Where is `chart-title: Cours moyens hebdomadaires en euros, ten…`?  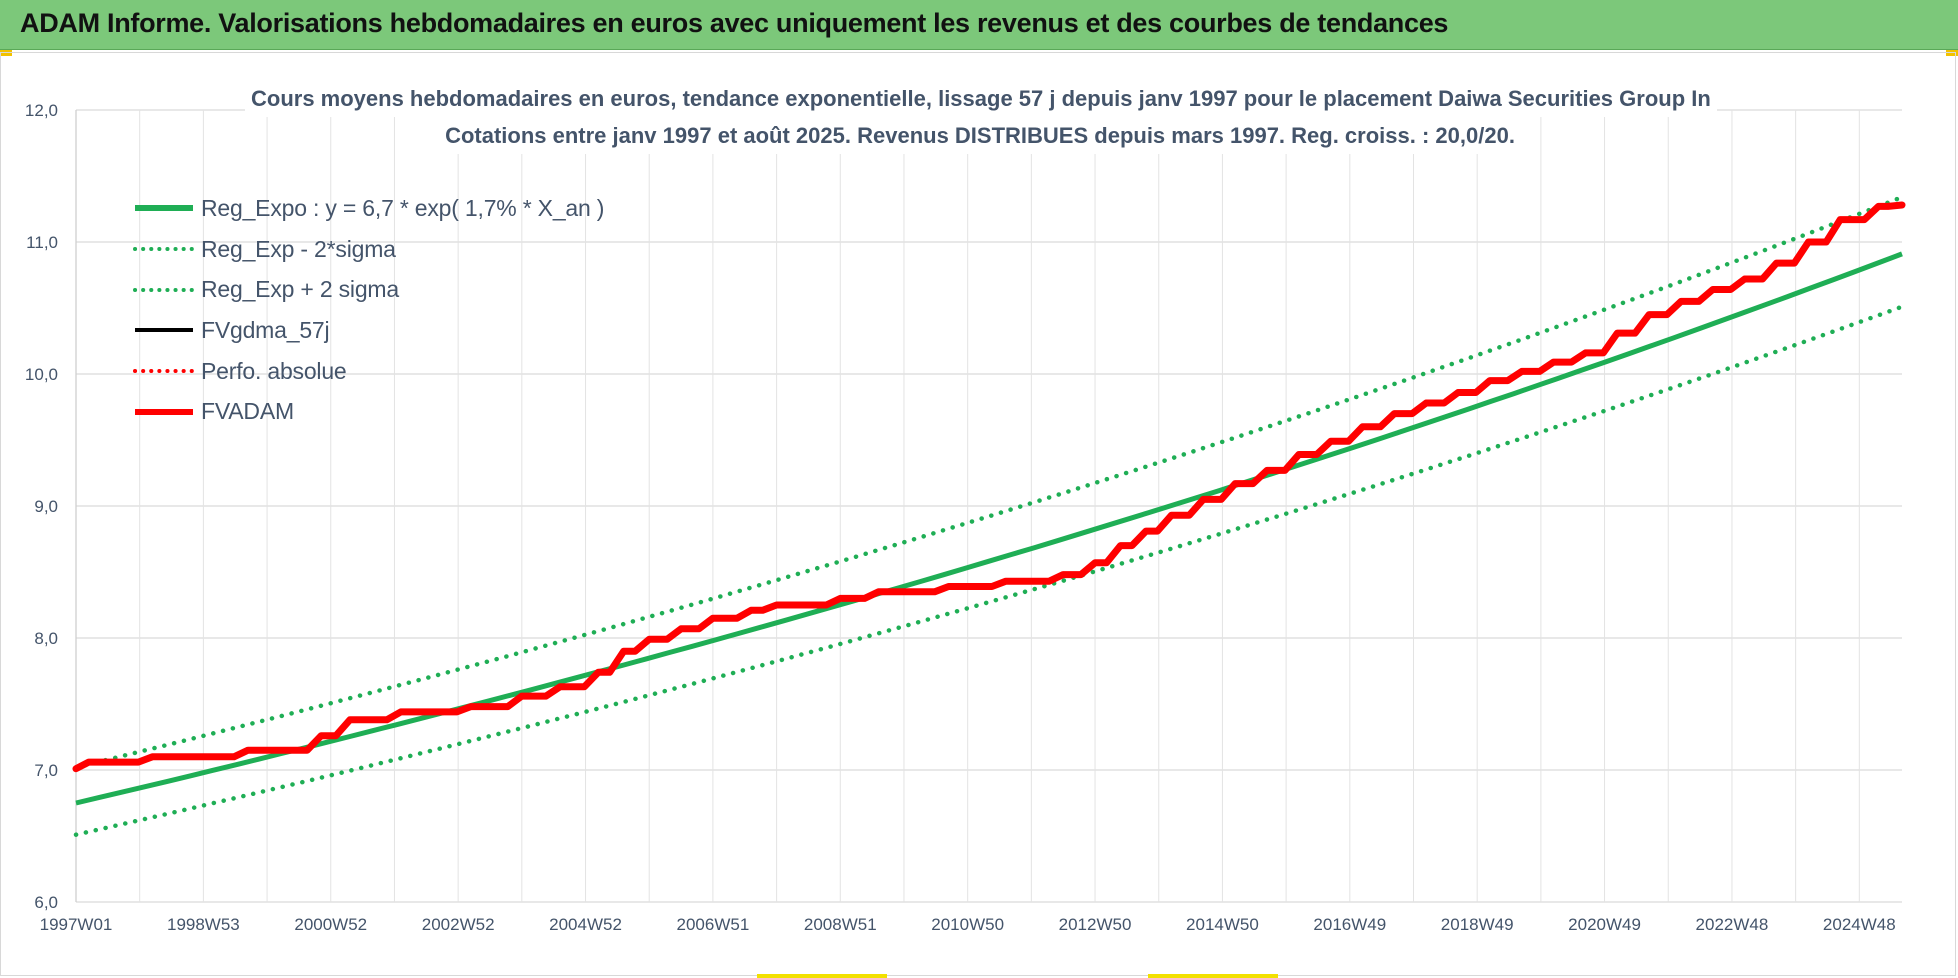 chart-title: Cours moyens hebdomadaires en euros, ten… is located at coordinates (981, 117).